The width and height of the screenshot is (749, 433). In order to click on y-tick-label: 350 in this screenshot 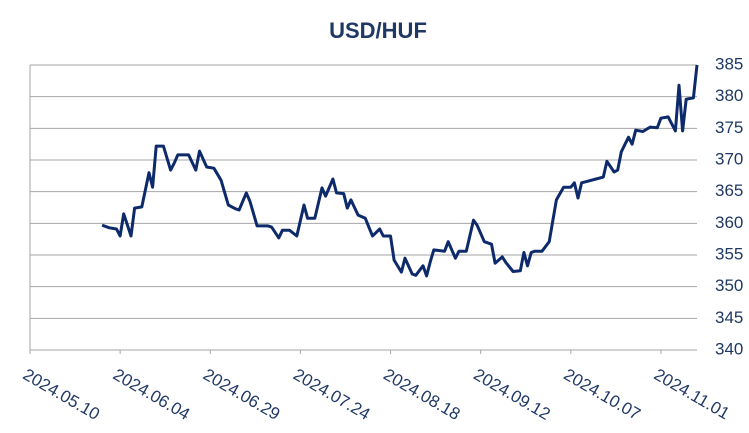, I will do `click(729, 285)`.